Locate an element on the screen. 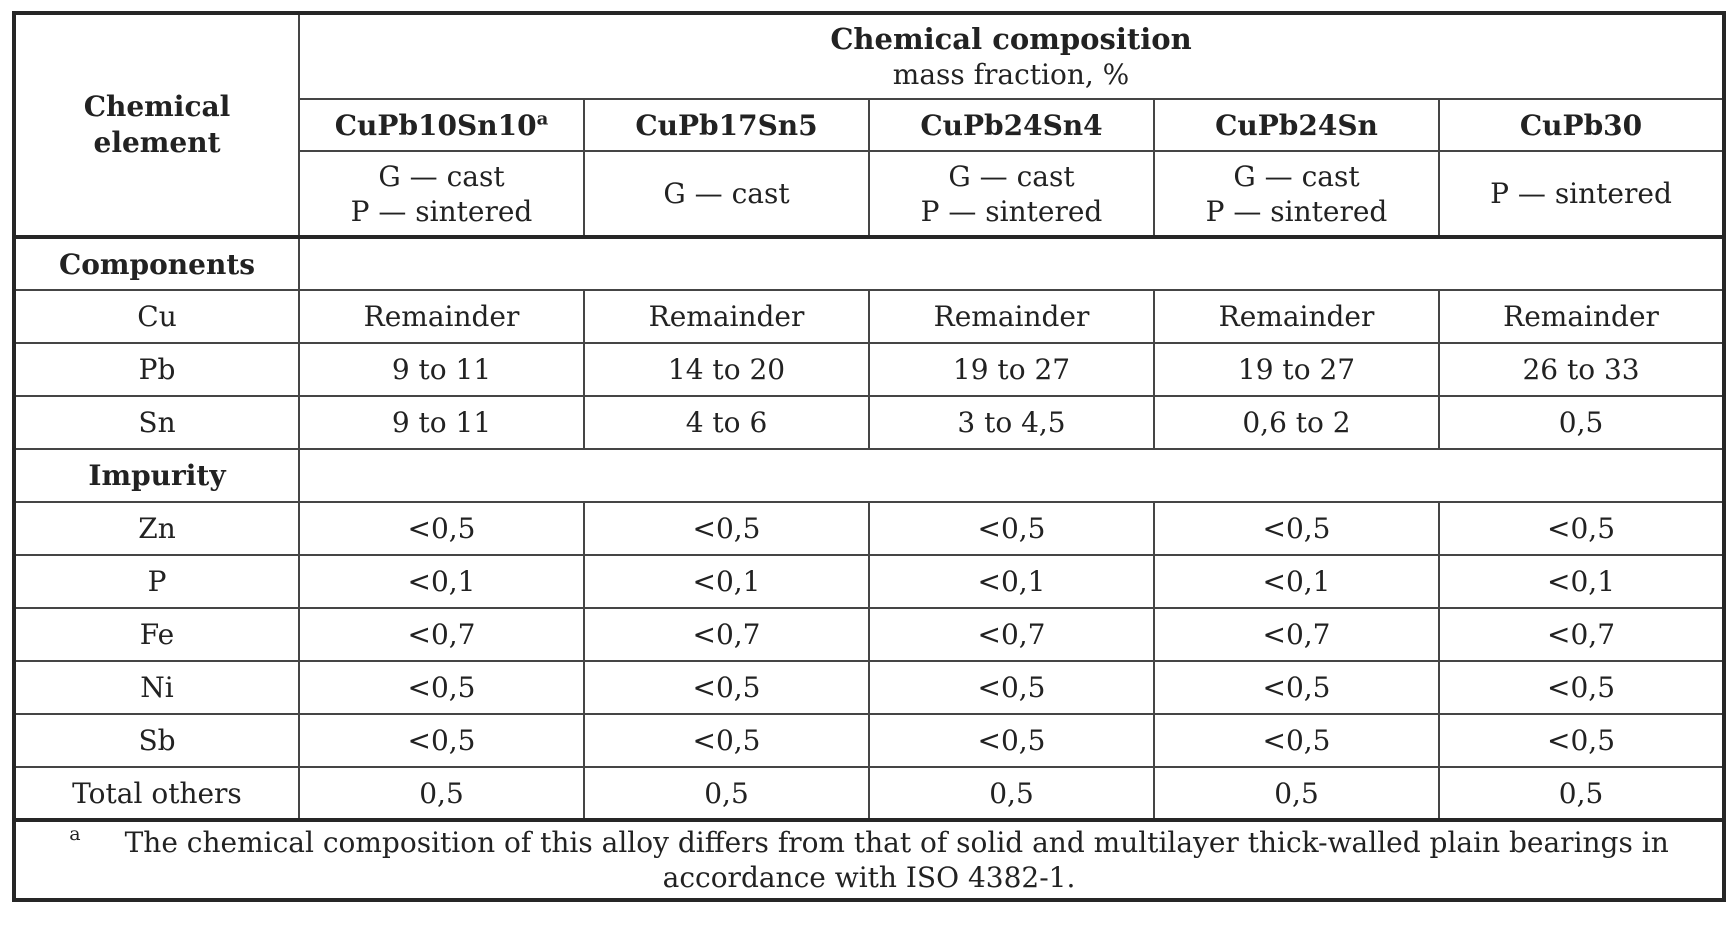 The width and height of the screenshot is (1733, 943). table-row-sn: Sn 9 to 11 4 to 6 3 to 4,5 0,6 to 2 0,5 is located at coordinates (869, 422).